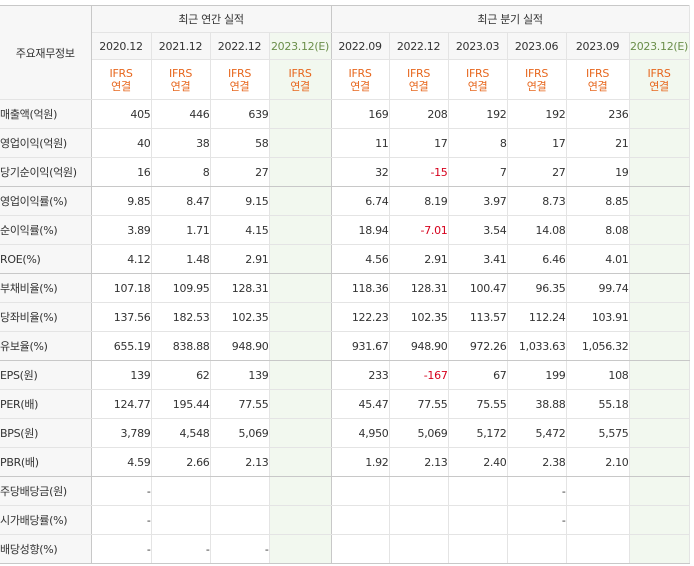 The height and width of the screenshot is (566, 694). I want to click on table-cell: 18.94, so click(360, 230).